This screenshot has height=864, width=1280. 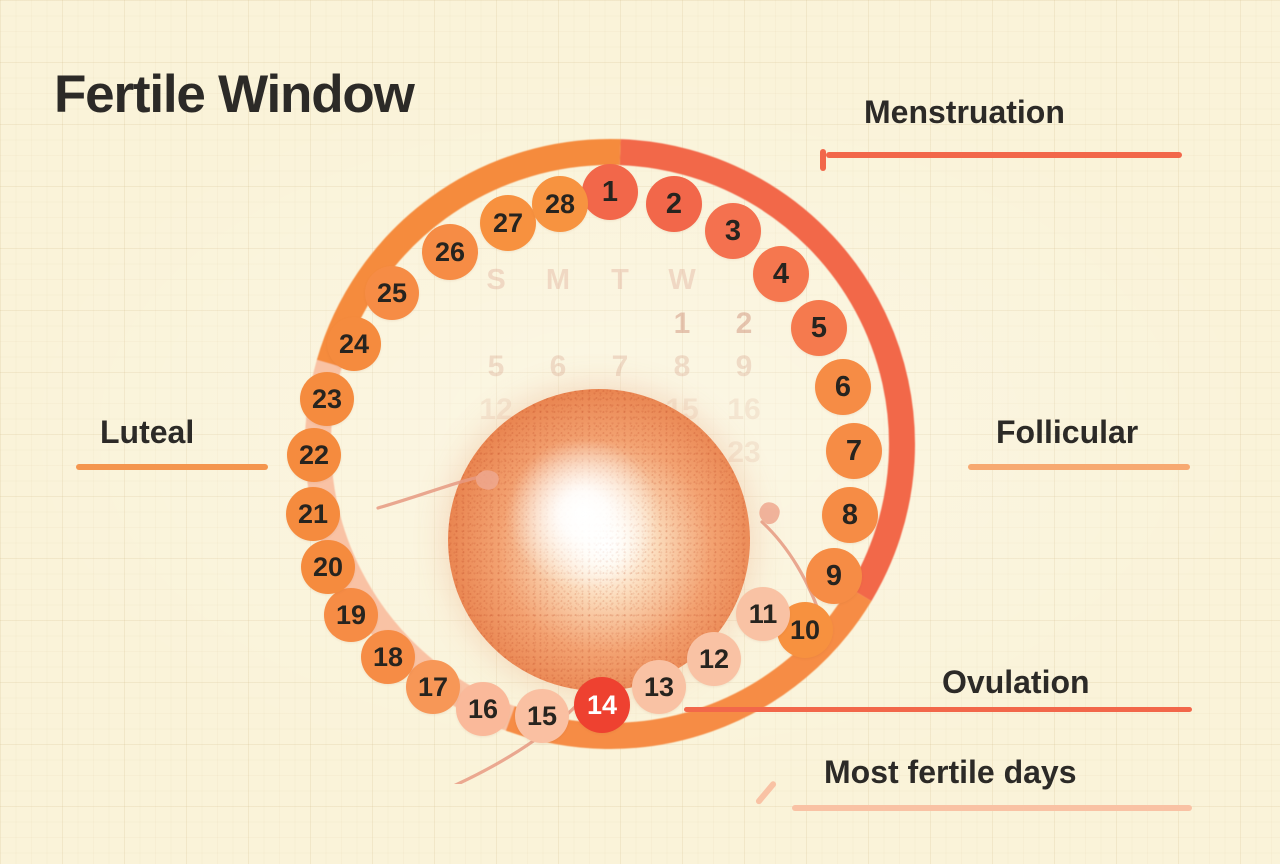 I want to click on day-circle-11: 11, so click(x=763, y=614).